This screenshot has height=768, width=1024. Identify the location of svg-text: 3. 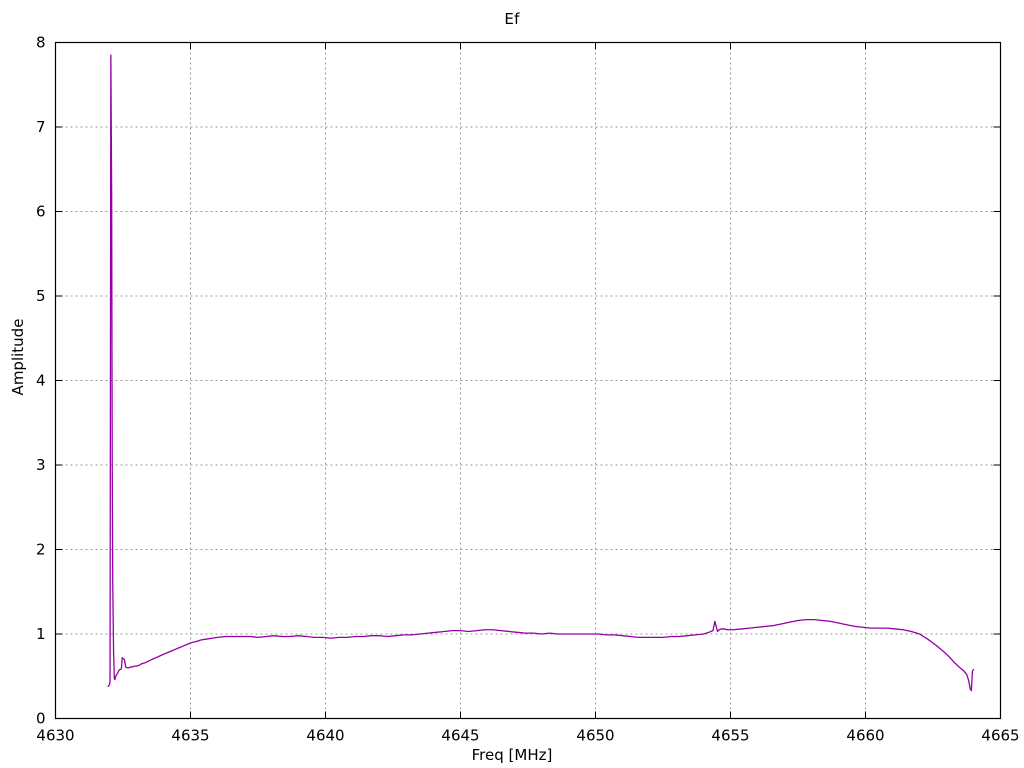
(41, 465).